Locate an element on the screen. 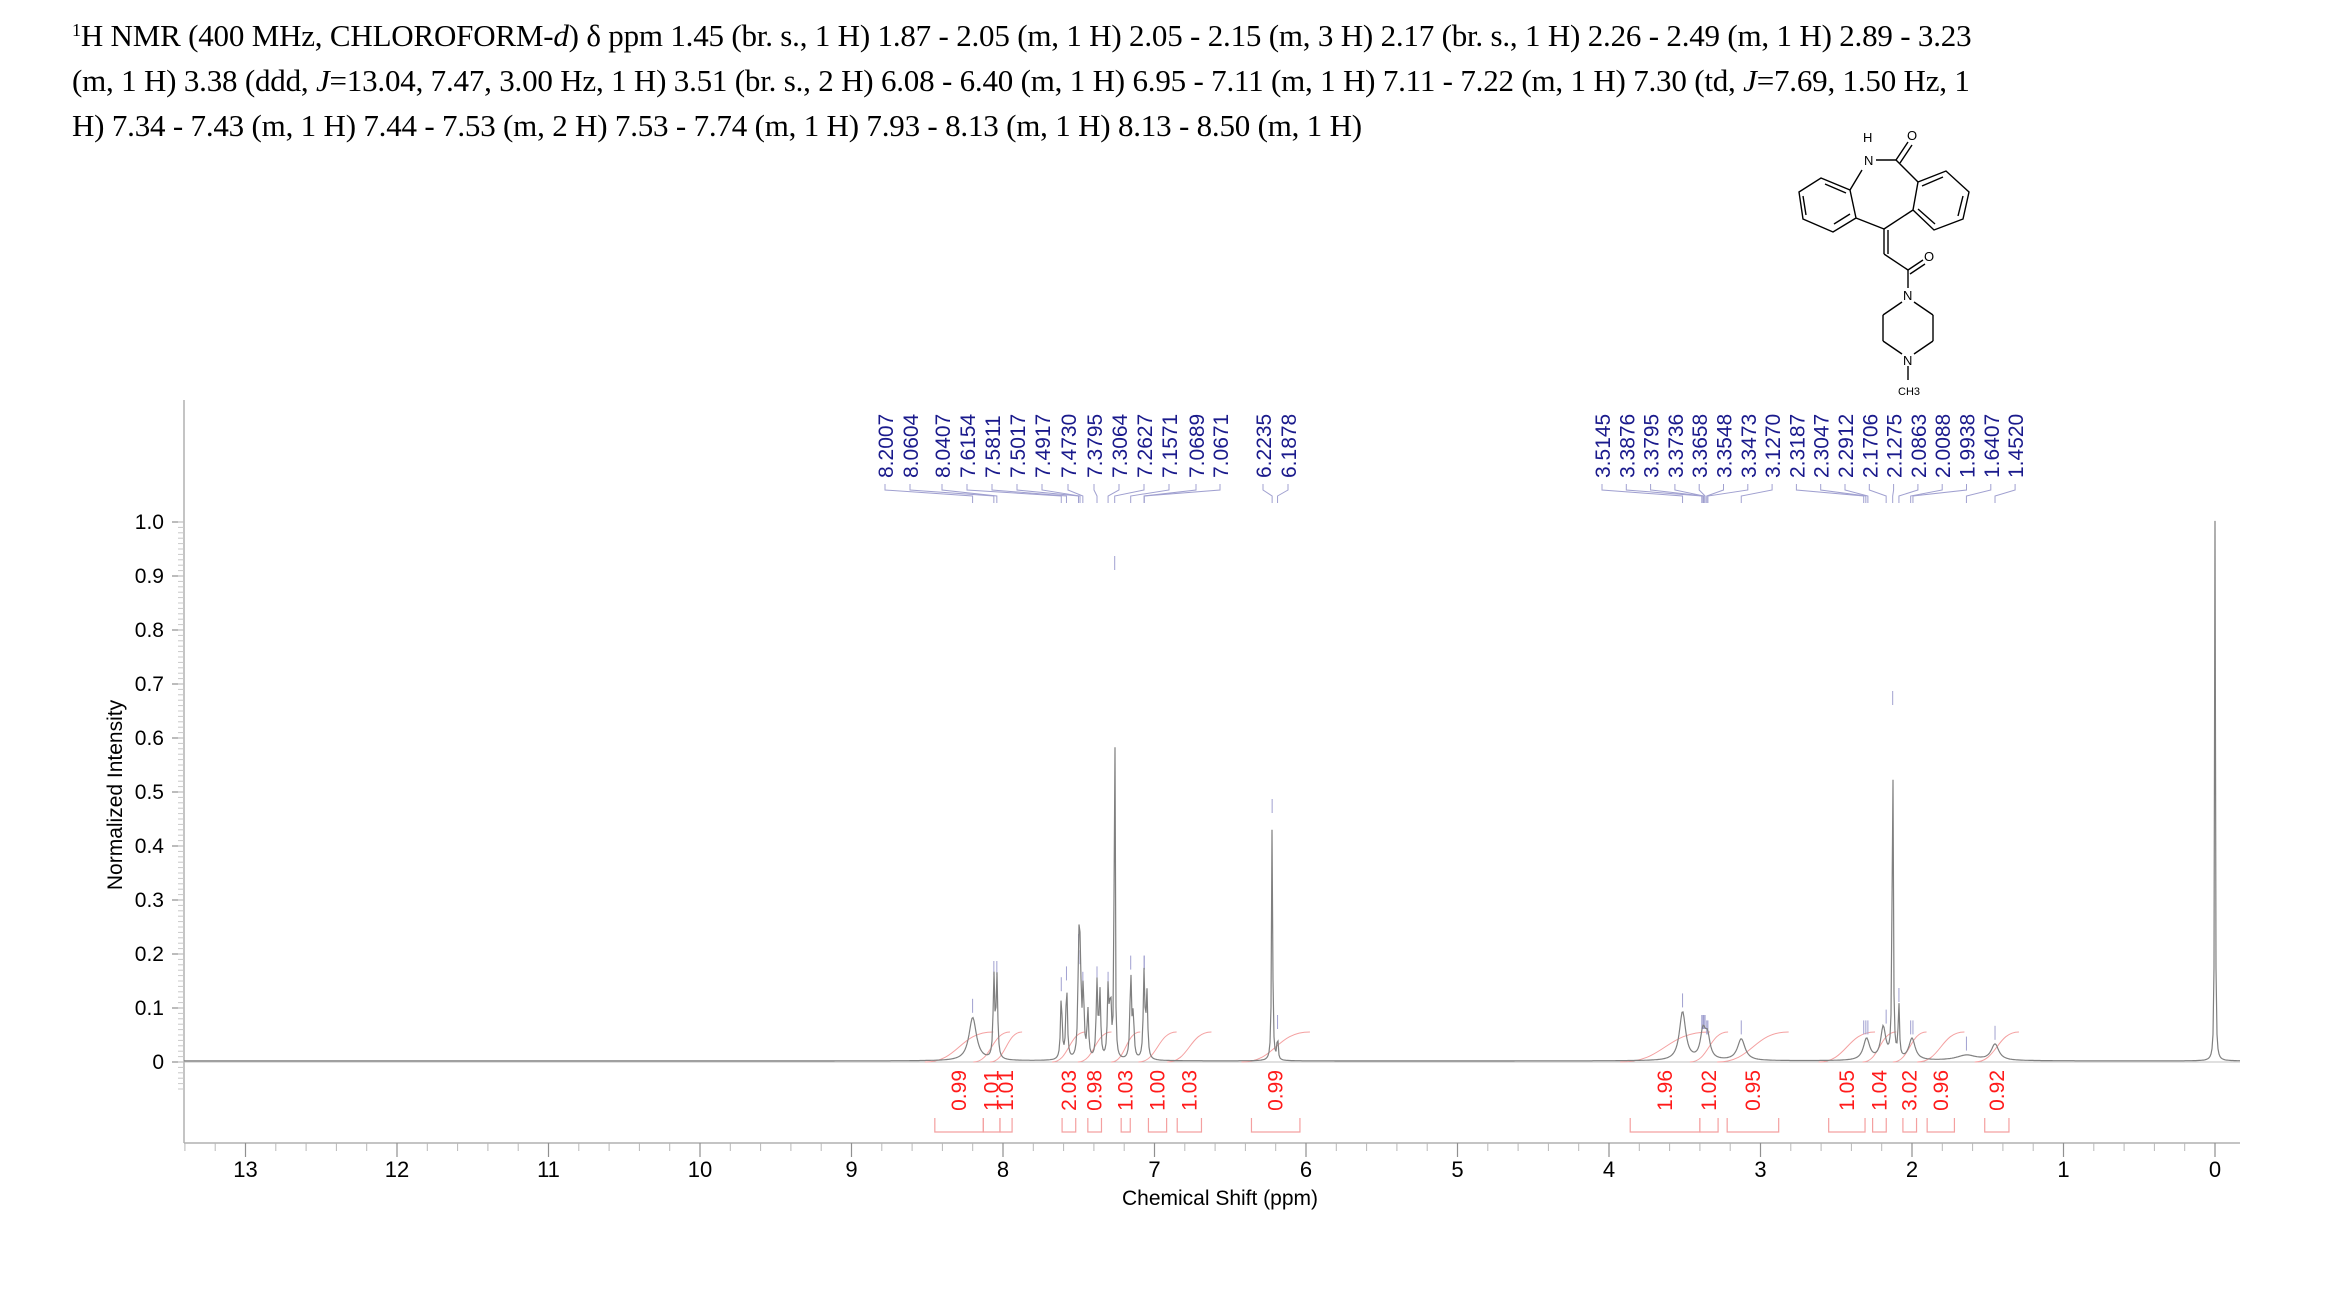  coupling-j: J is located at coordinates (1750, 80).